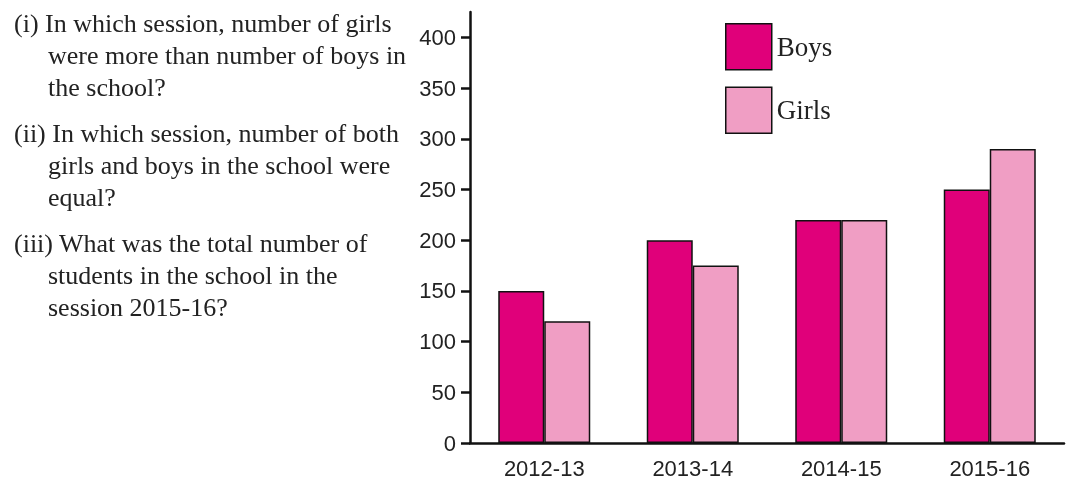 The image size is (1072, 486). What do you see at coordinates (449, 443) in the screenshot?
I see `y-tick-label: 0` at bounding box center [449, 443].